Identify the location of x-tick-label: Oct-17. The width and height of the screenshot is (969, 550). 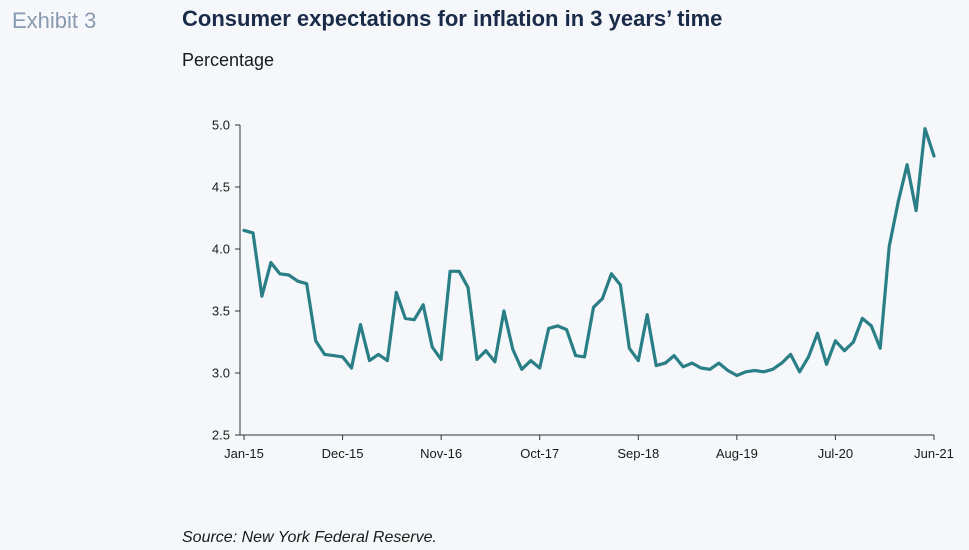
(539, 453).